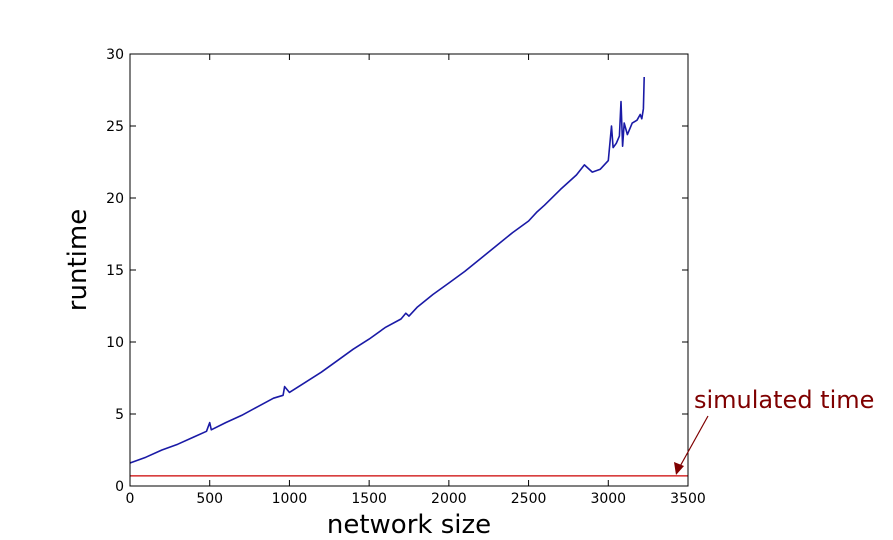  Describe the element at coordinates (774, 430) in the screenshot. I see `annotation-layer: simulated time` at that location.